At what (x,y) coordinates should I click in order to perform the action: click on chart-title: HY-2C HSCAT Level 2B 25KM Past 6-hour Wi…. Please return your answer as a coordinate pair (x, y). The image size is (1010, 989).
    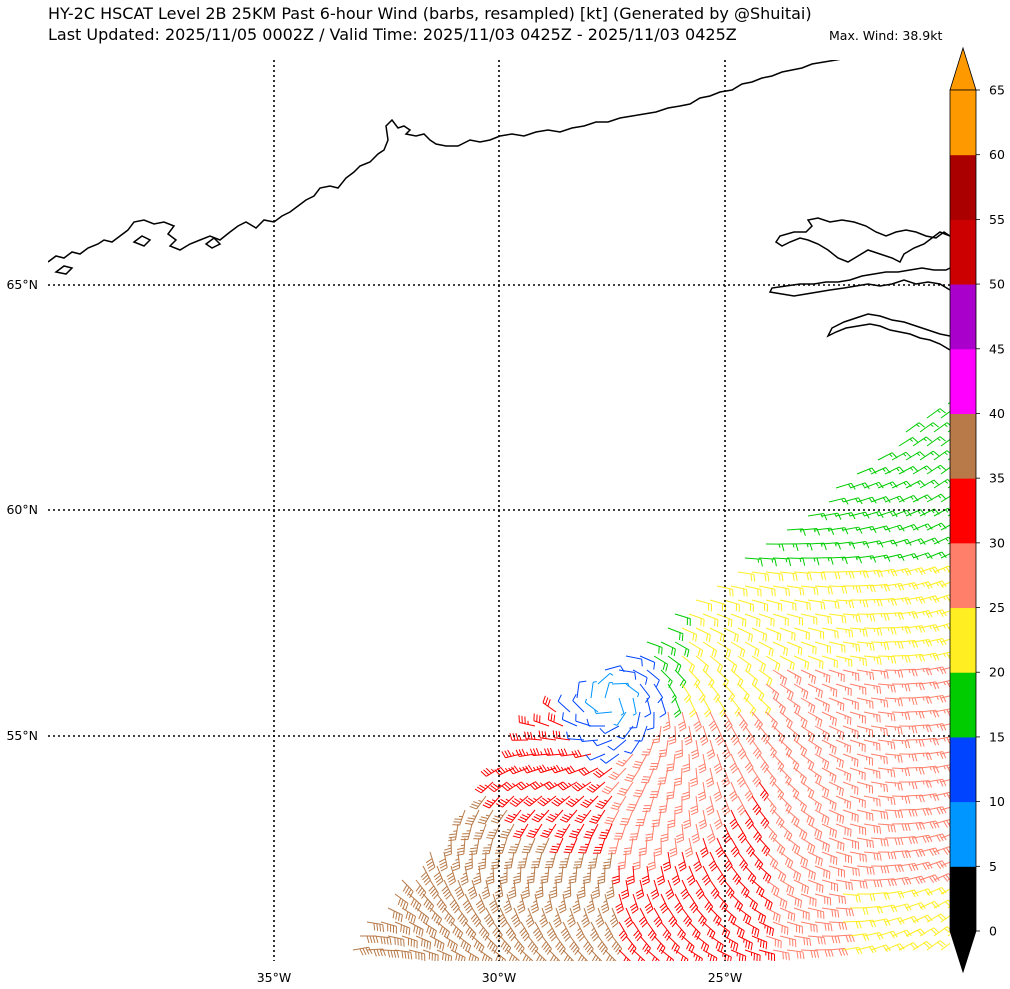
    Looking at the image, I should click on (430, 13).